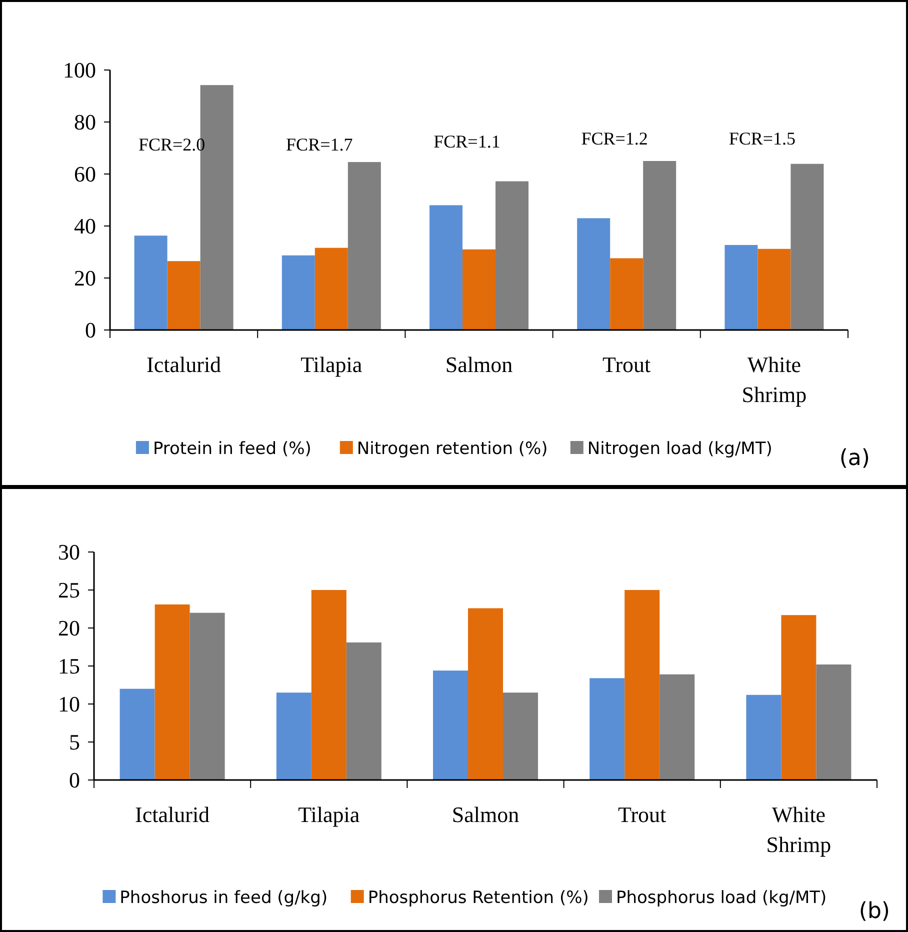 The width and height of the screenshot is (908, 932). What do you see at coordinates (85, 174) in the screenshot?
I see `y-tick-label: 60` at bounding box center [85, 174].